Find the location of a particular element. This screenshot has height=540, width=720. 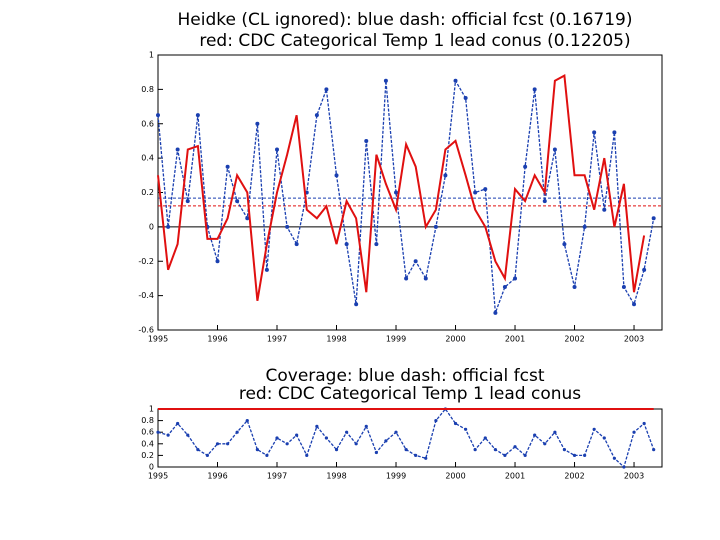

x-tick-label: 1996 is located at coordinates (217, 339).